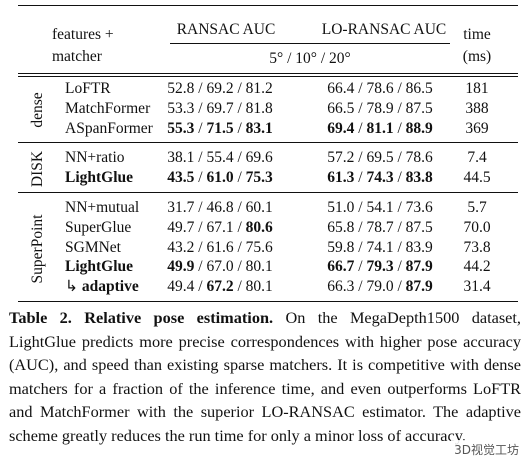  Describe the element at coordinates (419, 88) in the screenshot. I see `auc-value: 86.5` at that location.